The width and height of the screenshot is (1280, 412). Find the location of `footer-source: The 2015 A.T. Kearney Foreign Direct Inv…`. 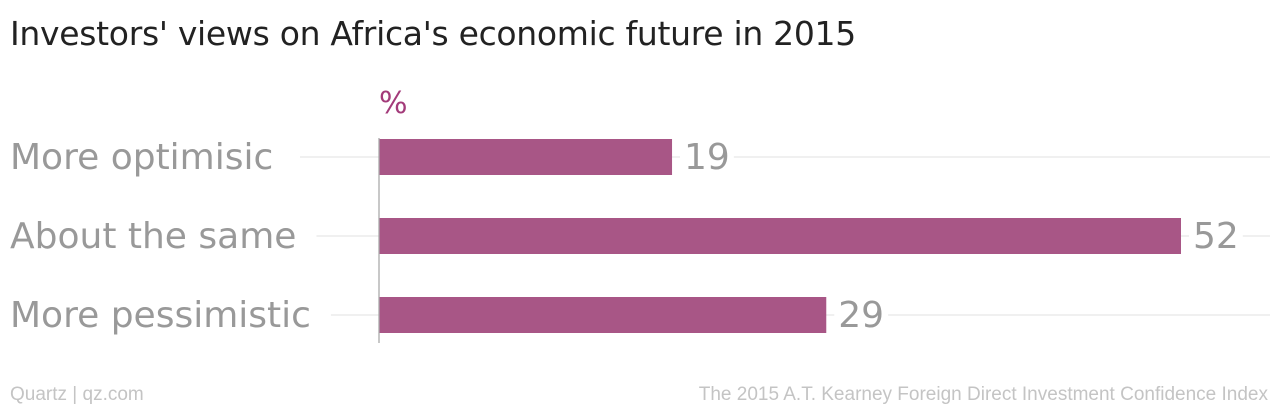

footer-source: The 2015 A.T. Kearney Foreign Direct Inv… is located at coordinates (983, 394).